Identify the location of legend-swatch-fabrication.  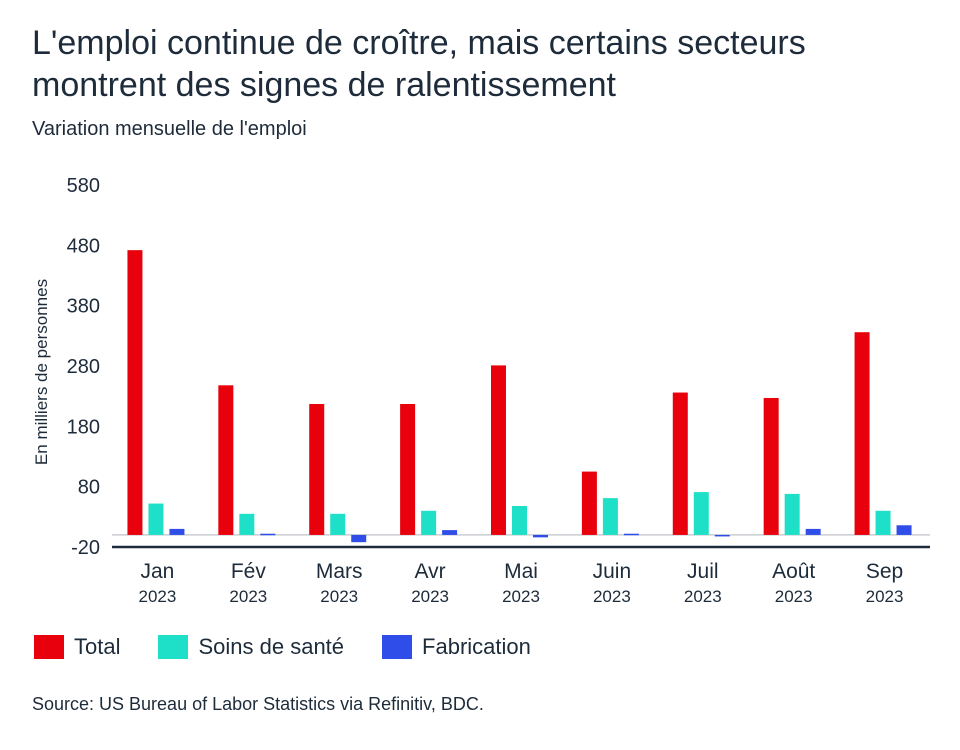
(397, 647).